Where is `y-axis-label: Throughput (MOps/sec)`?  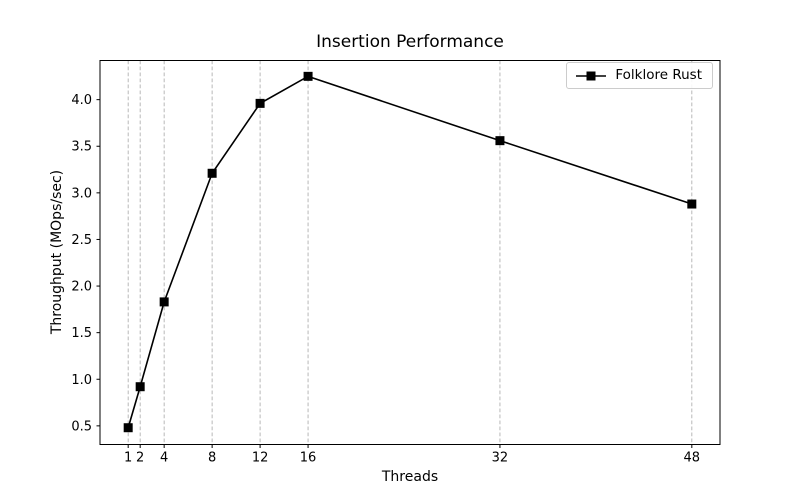
y-axis-label: Throughput (MOps/sec) is located at coordinates (57, 252).